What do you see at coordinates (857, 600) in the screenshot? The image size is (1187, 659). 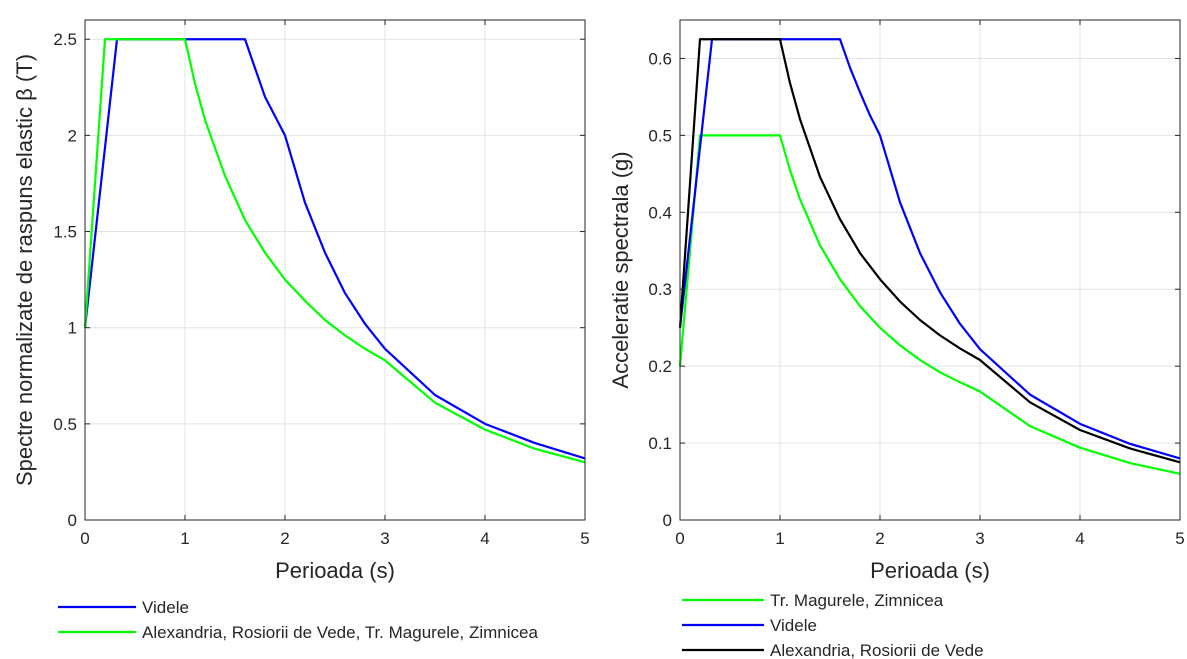 I see `legend-label: Tr. Magurele, Zimnicea` at bounding box center [857, 600].